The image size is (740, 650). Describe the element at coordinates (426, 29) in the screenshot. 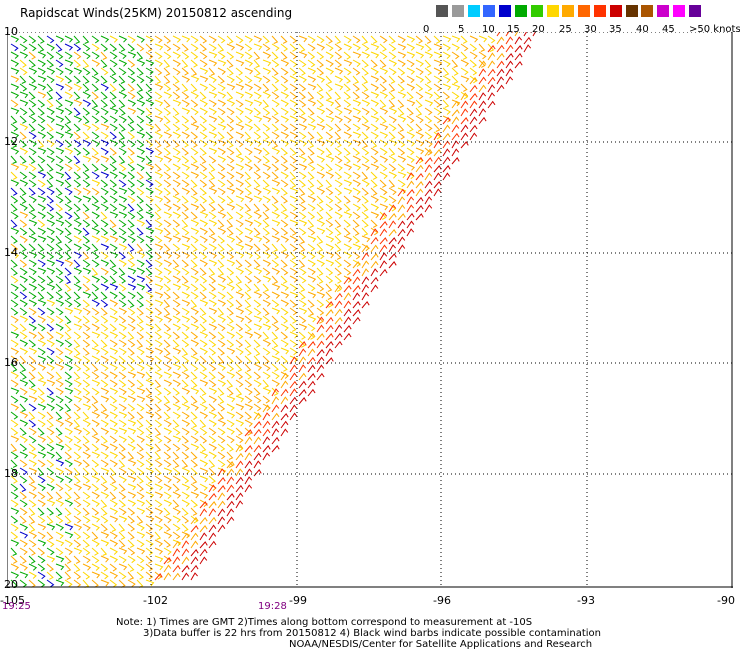

I see `legend-tick: 0` at that location.